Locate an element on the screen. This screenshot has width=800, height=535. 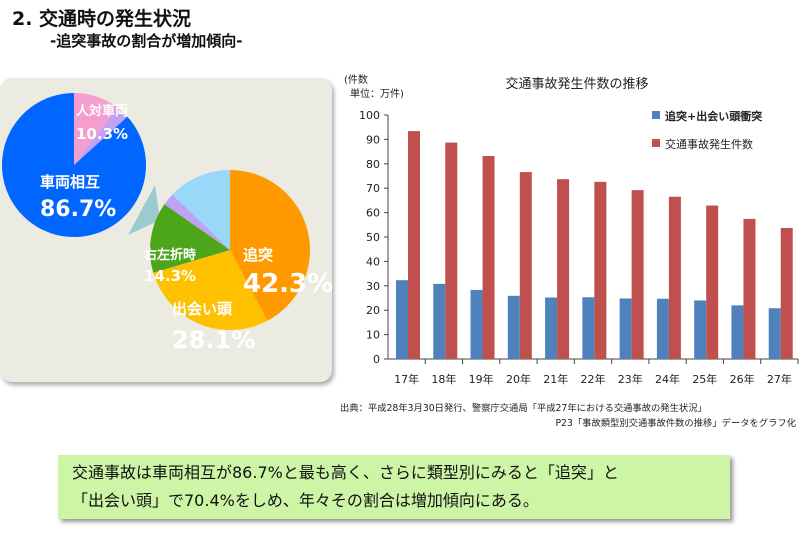
pie-value: 42.3% is located at coordinates (288, 284).